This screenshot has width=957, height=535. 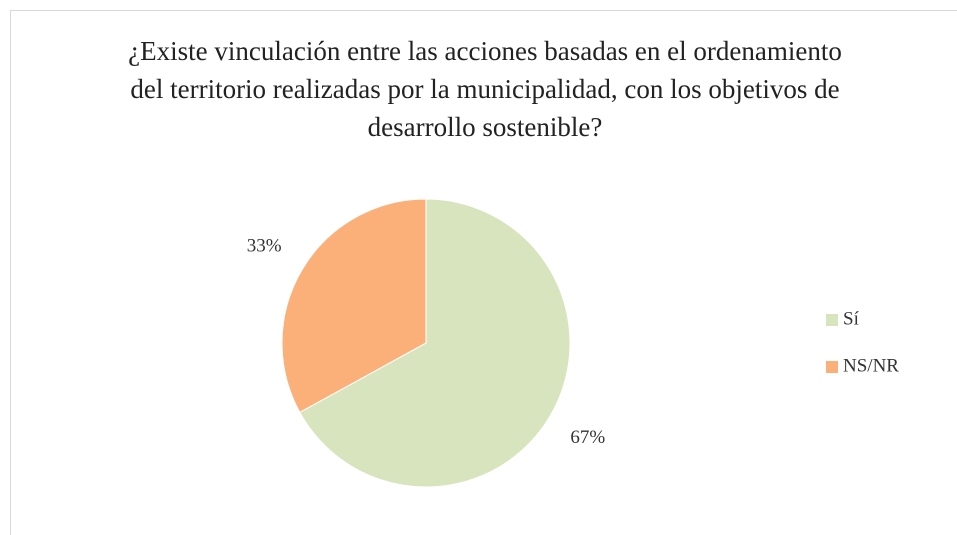 What do you see at coordinates (354, 306) in the screenshot?
I see `pie-slice` at bounding box center [354, 306].